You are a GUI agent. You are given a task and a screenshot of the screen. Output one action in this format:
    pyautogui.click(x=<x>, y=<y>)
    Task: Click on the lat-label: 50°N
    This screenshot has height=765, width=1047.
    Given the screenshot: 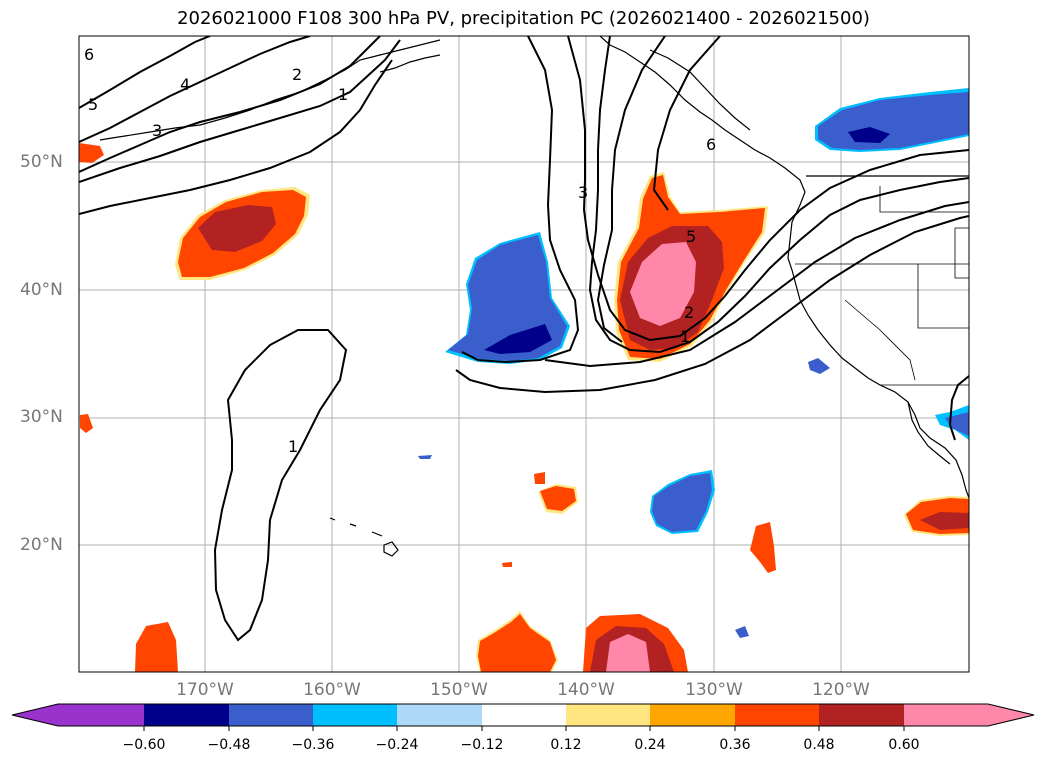 What is the action you would take?
    pyautogui.click(x=41, y=162)
    